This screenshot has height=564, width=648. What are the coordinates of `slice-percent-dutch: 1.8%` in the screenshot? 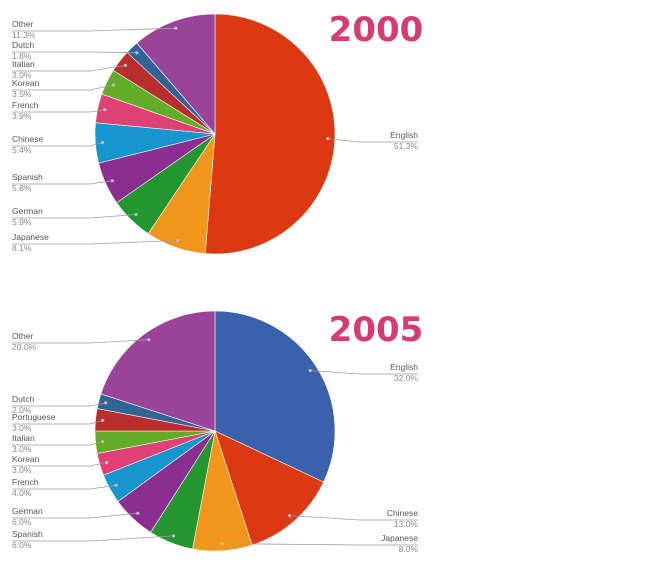 It's located at (22, 56).